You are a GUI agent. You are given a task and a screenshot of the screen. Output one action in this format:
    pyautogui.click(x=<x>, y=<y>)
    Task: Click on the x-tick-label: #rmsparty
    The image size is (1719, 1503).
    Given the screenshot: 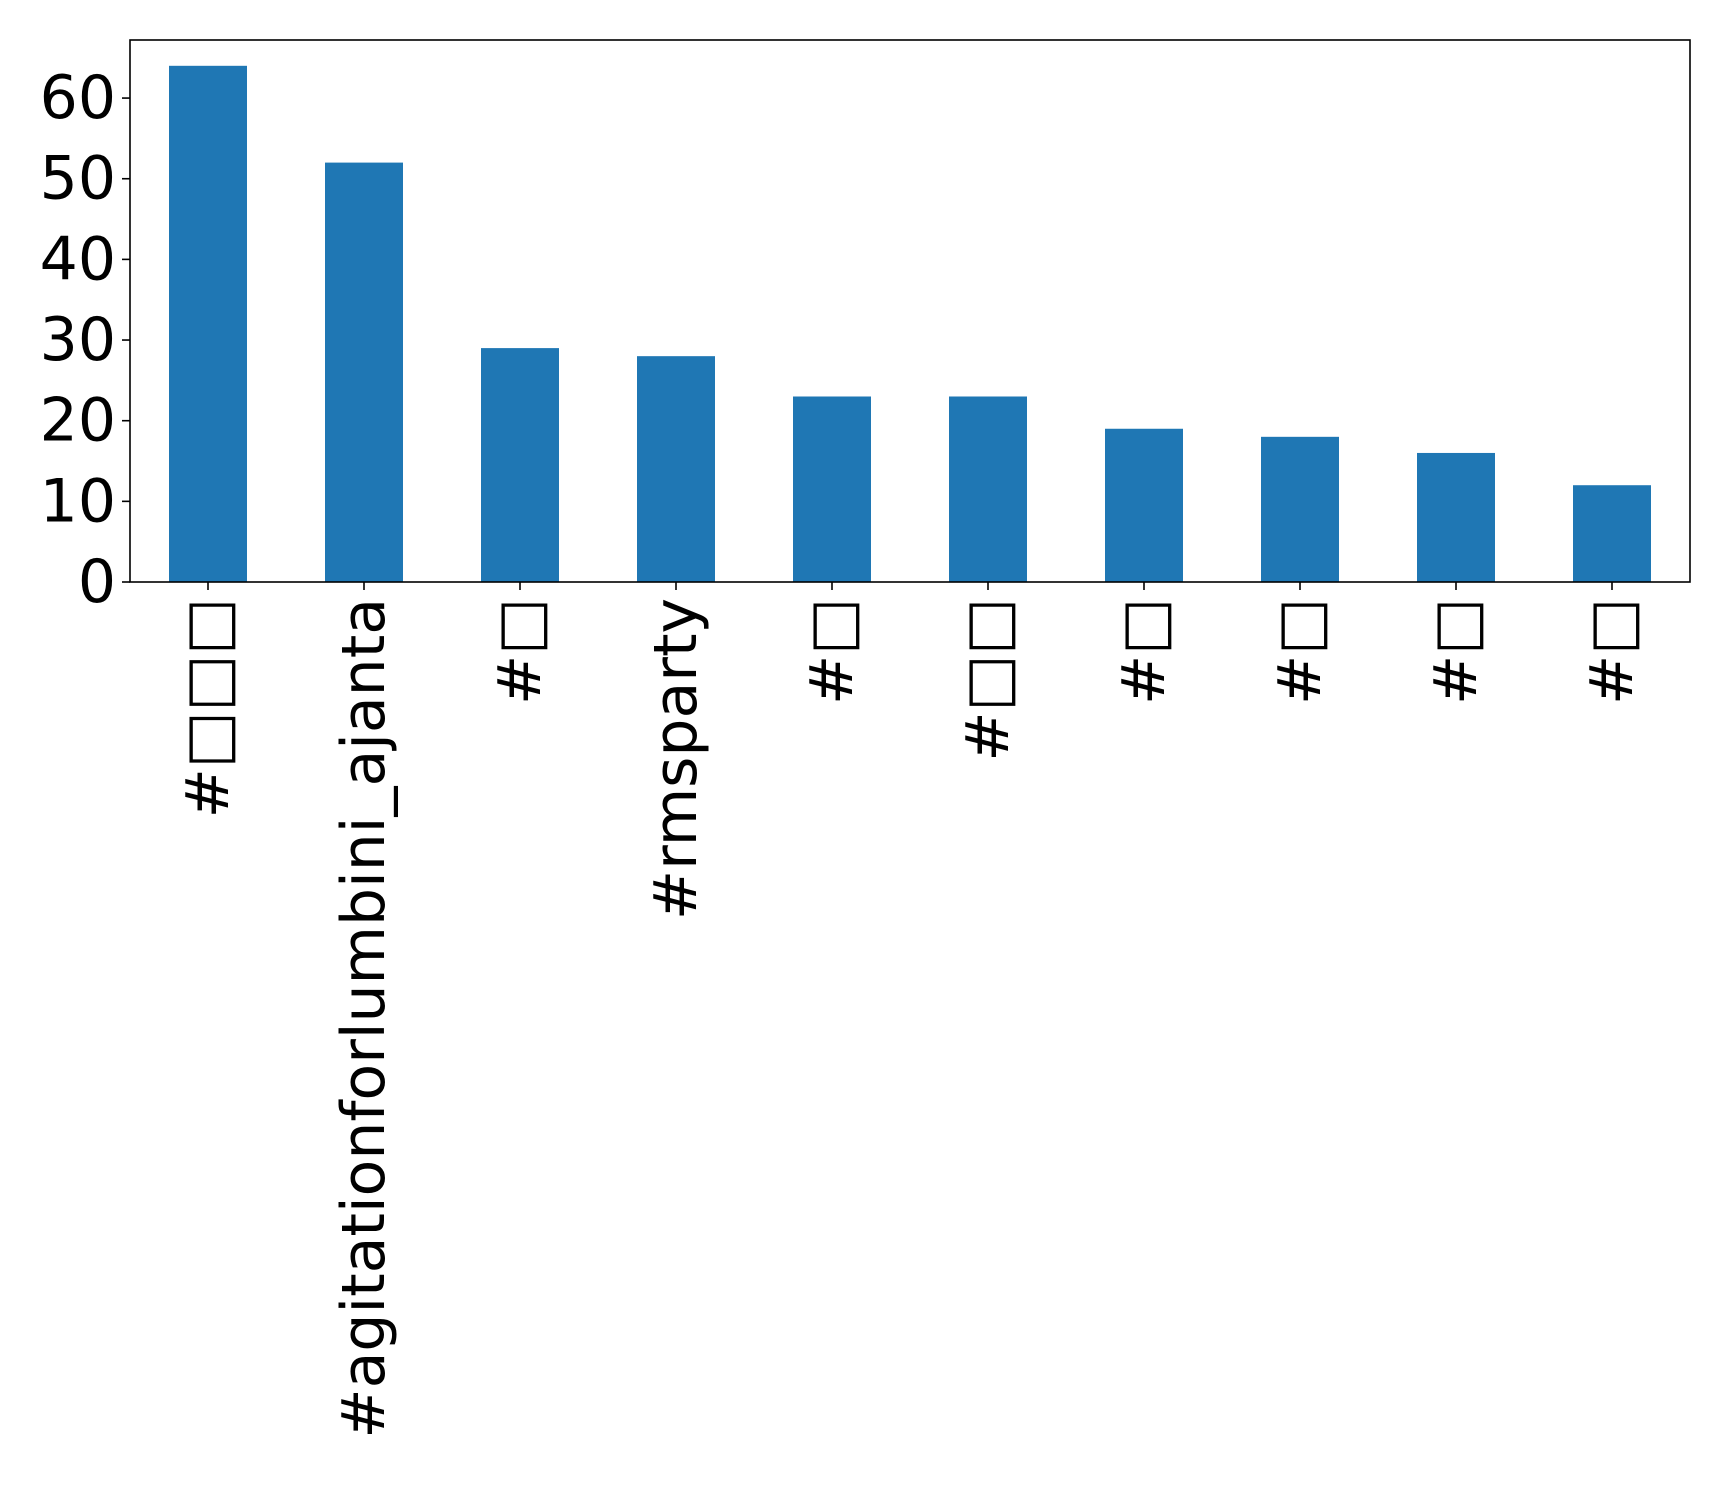 What is the action you would take?
    pyautogui.click(x=676, y=759)
    